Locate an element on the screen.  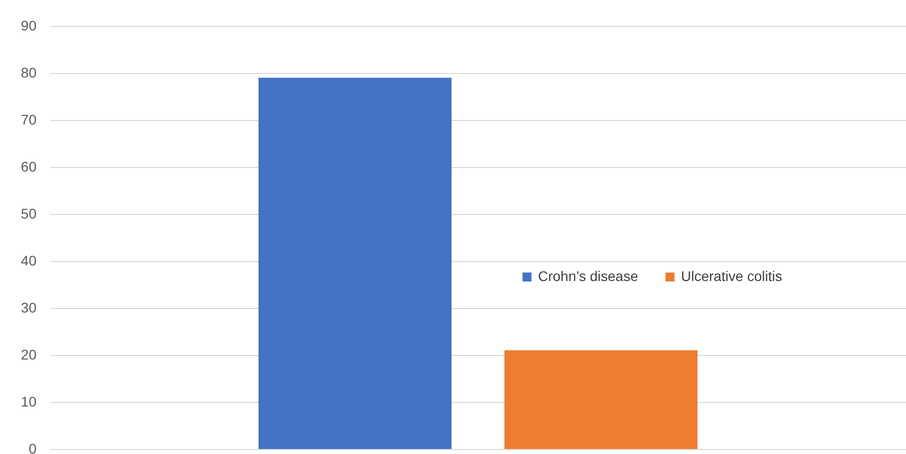
y-tick-label: 80 is located at coordinates (28, 72).